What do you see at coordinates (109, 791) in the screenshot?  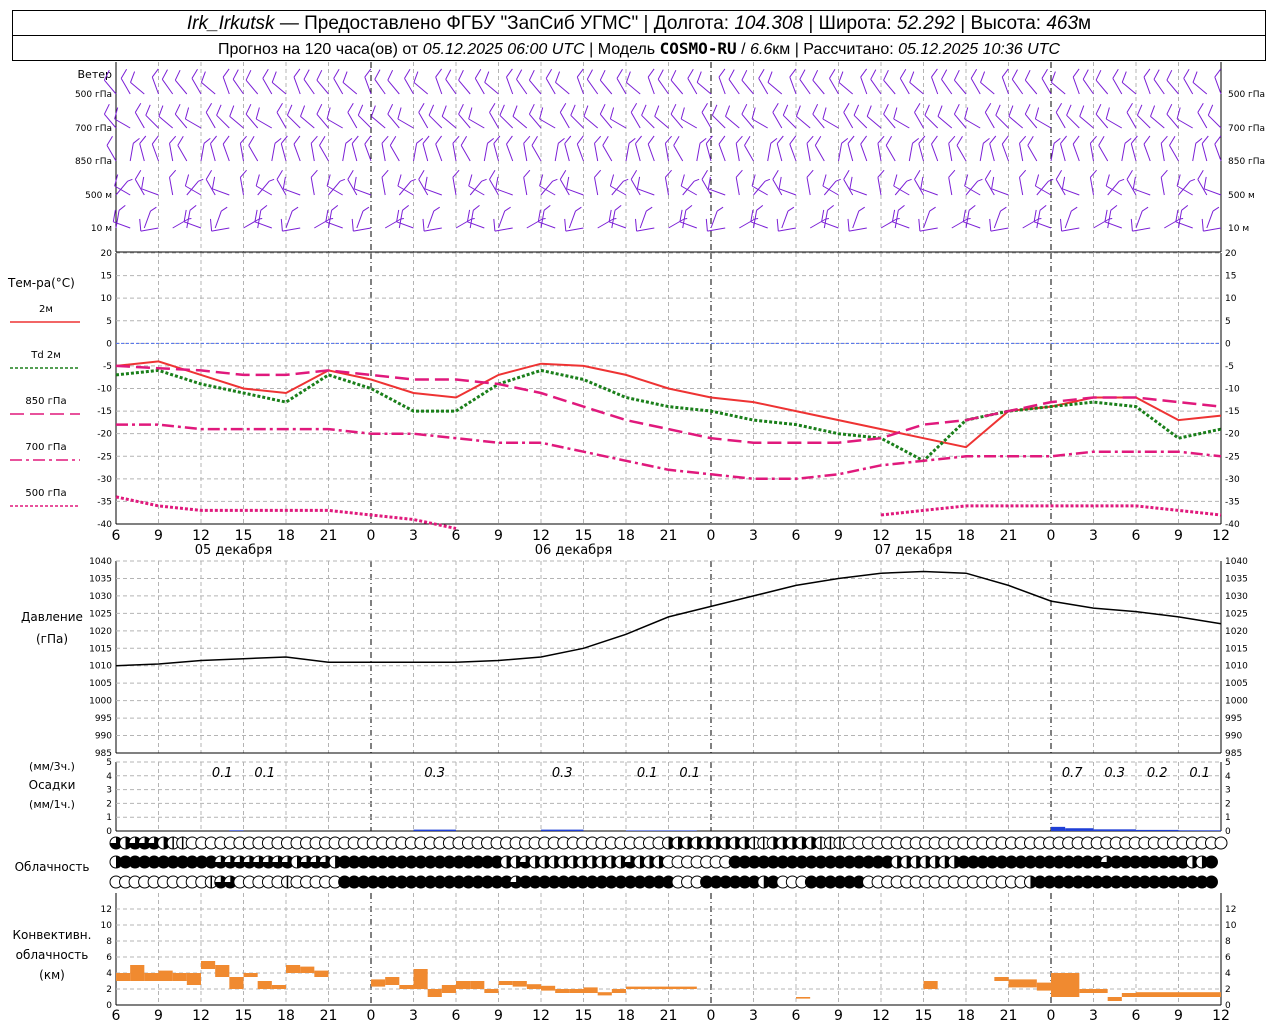 I see `y-tick-label-left: 3` at bounding box center [109, 791].